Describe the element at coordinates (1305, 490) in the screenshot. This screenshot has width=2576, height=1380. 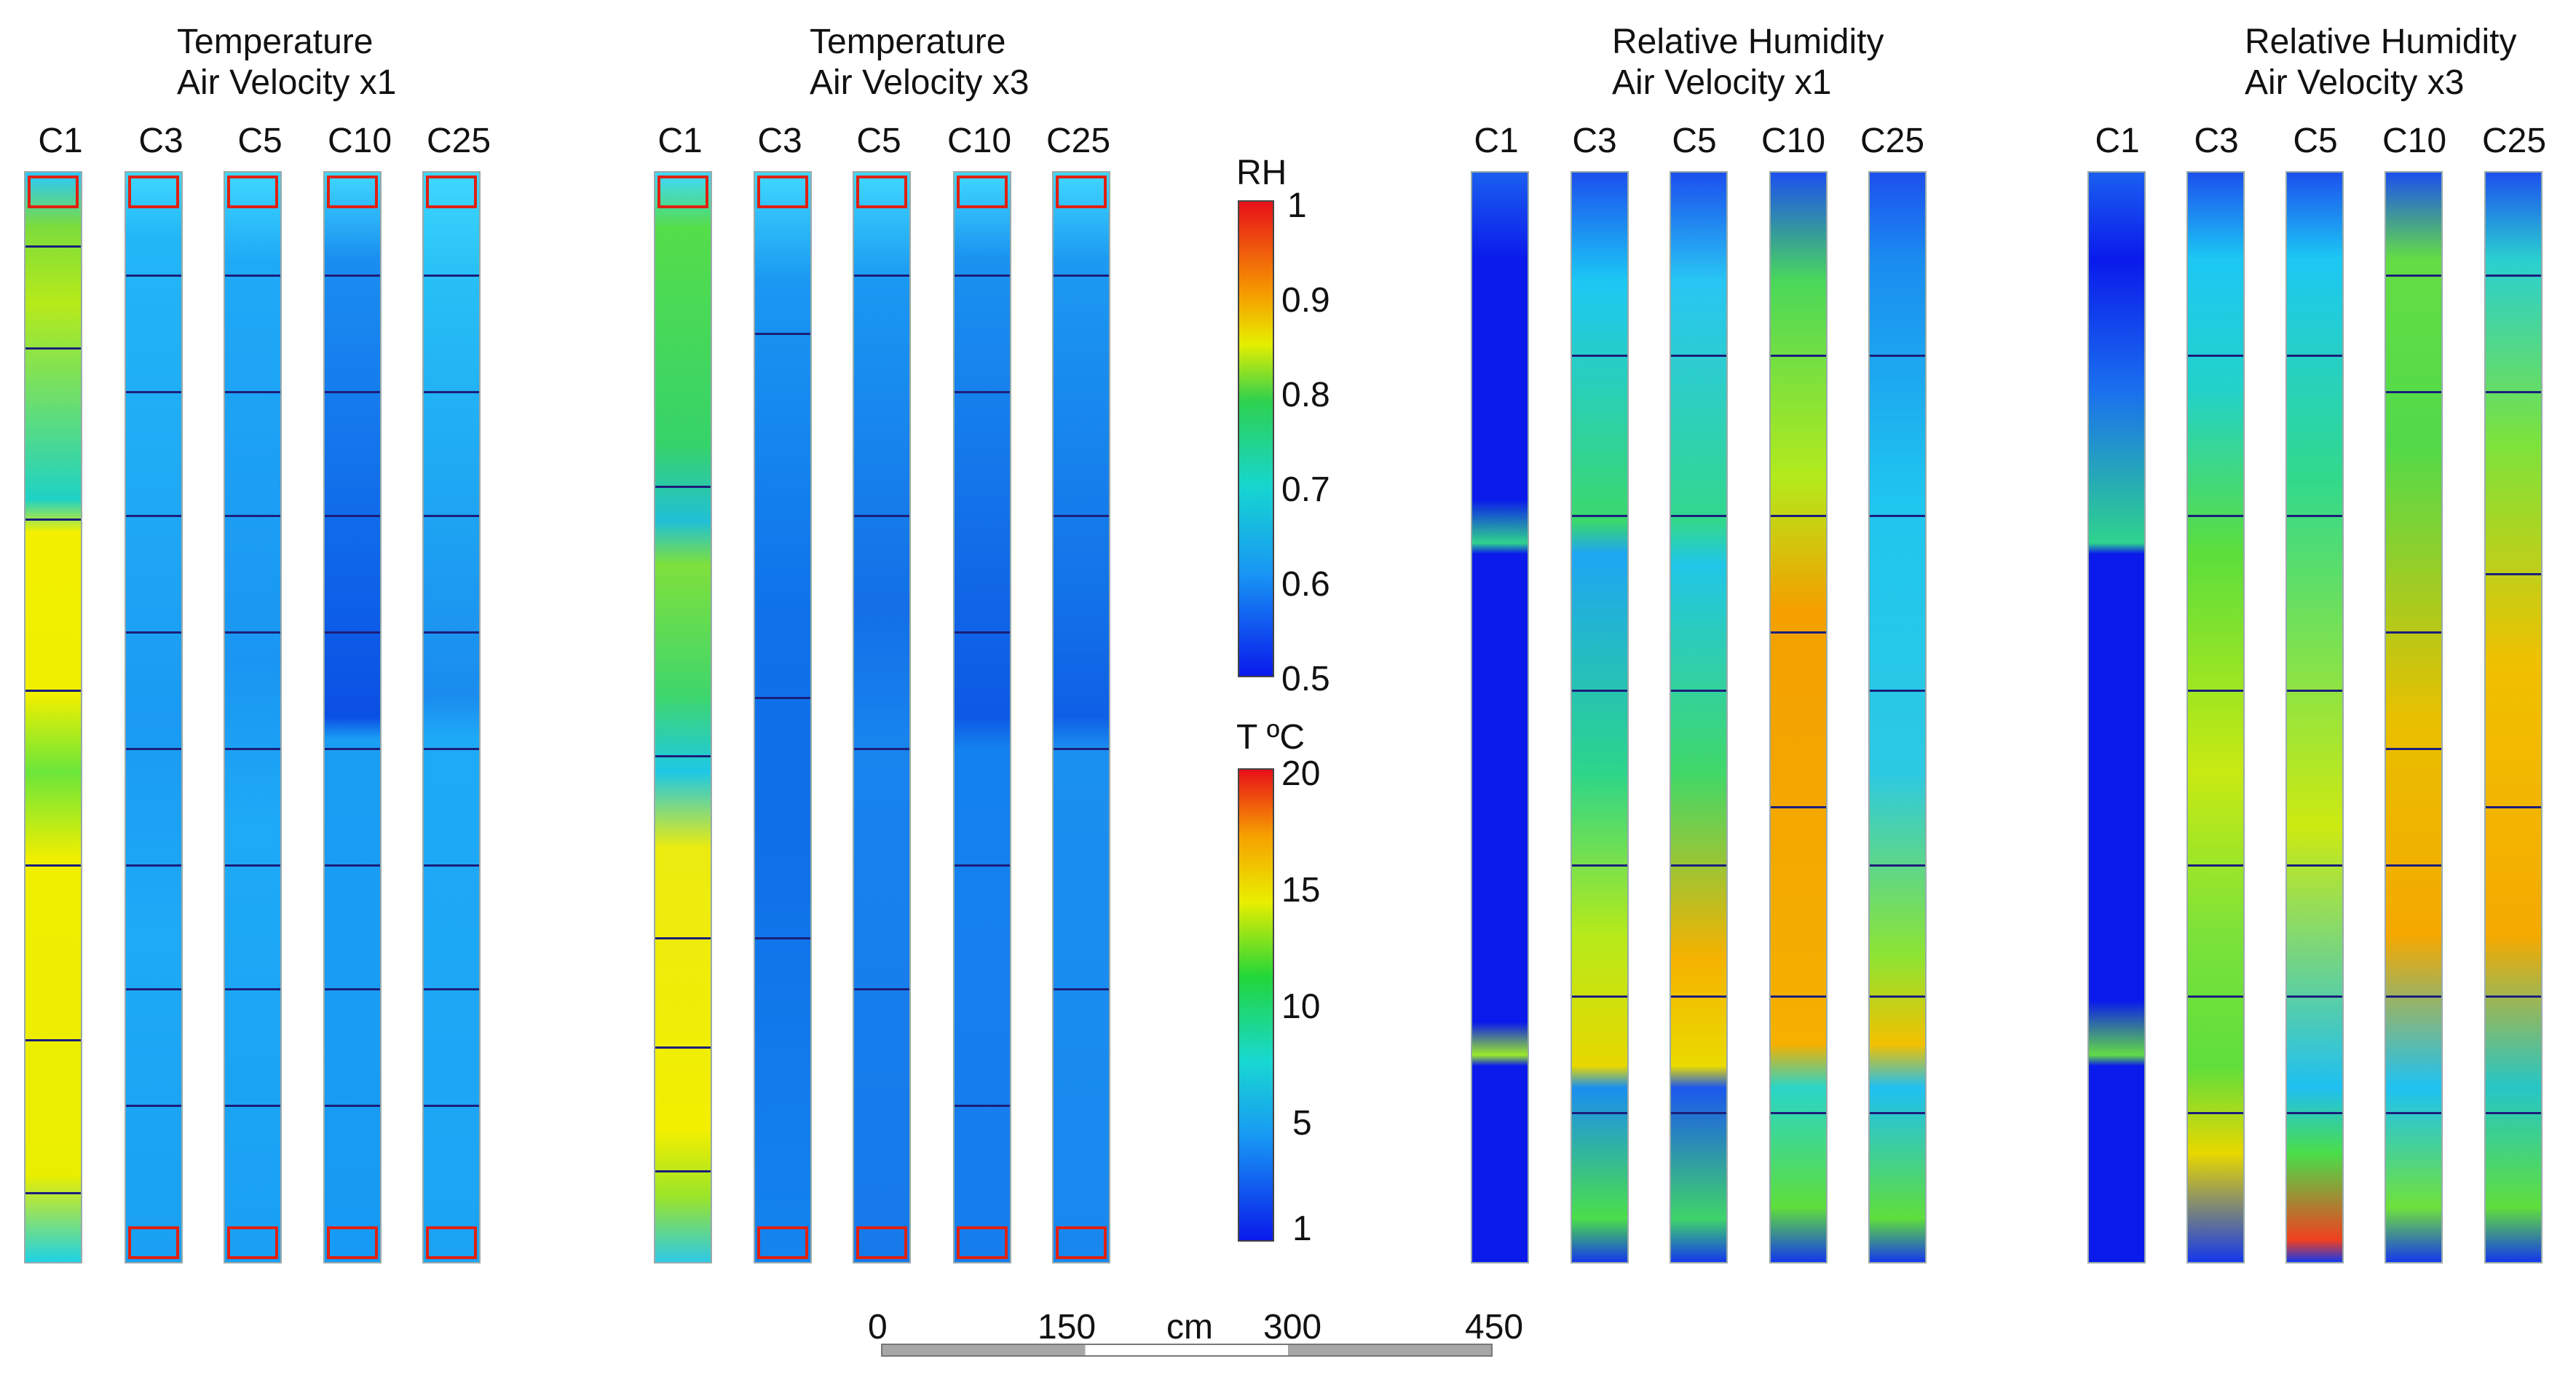
I see `rh-tick: 0.7` at that location.